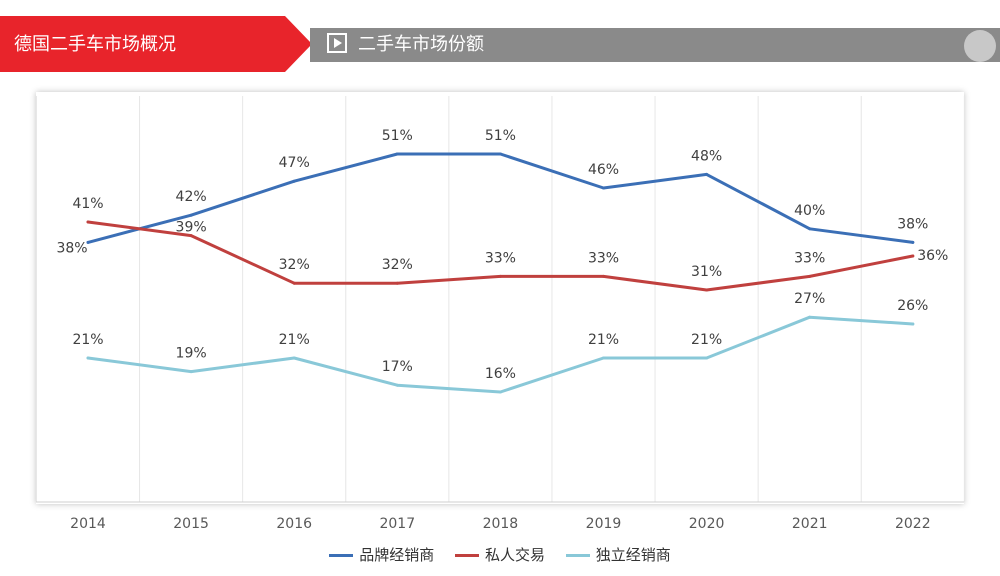 Image resolution: width=1000 pixels, height=576 pixels. Describe the element at coordinates (912, 306) in the screenshot. I see `data-label: 26%` at that location.